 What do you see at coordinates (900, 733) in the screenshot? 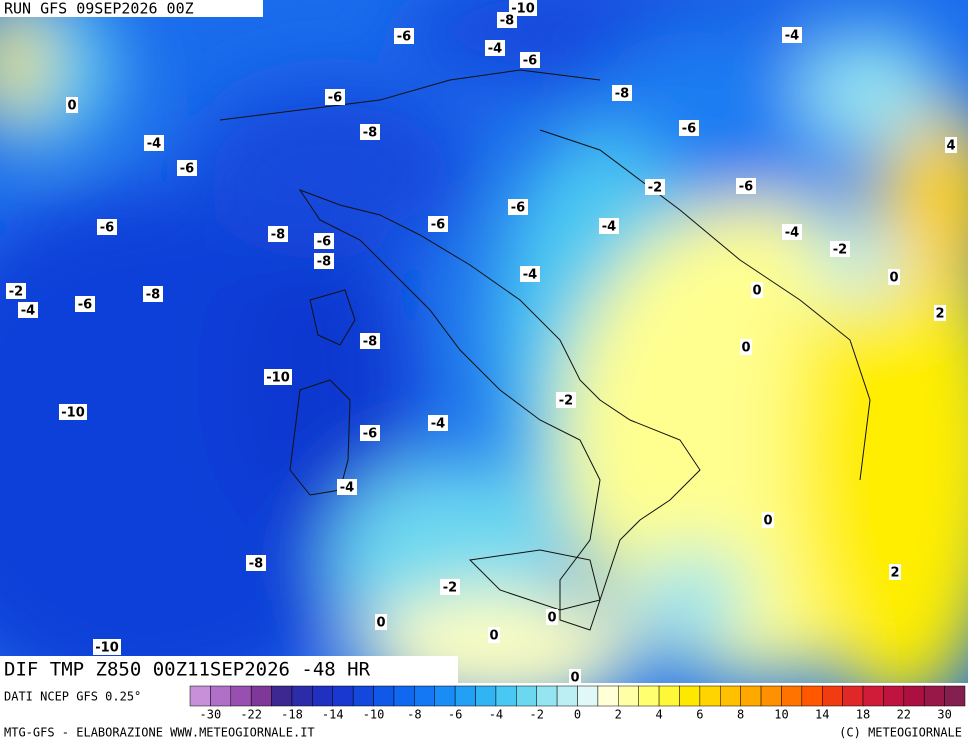
I see `copyright: (C) METEOGIORNALE` at bounding box center [900, 733].